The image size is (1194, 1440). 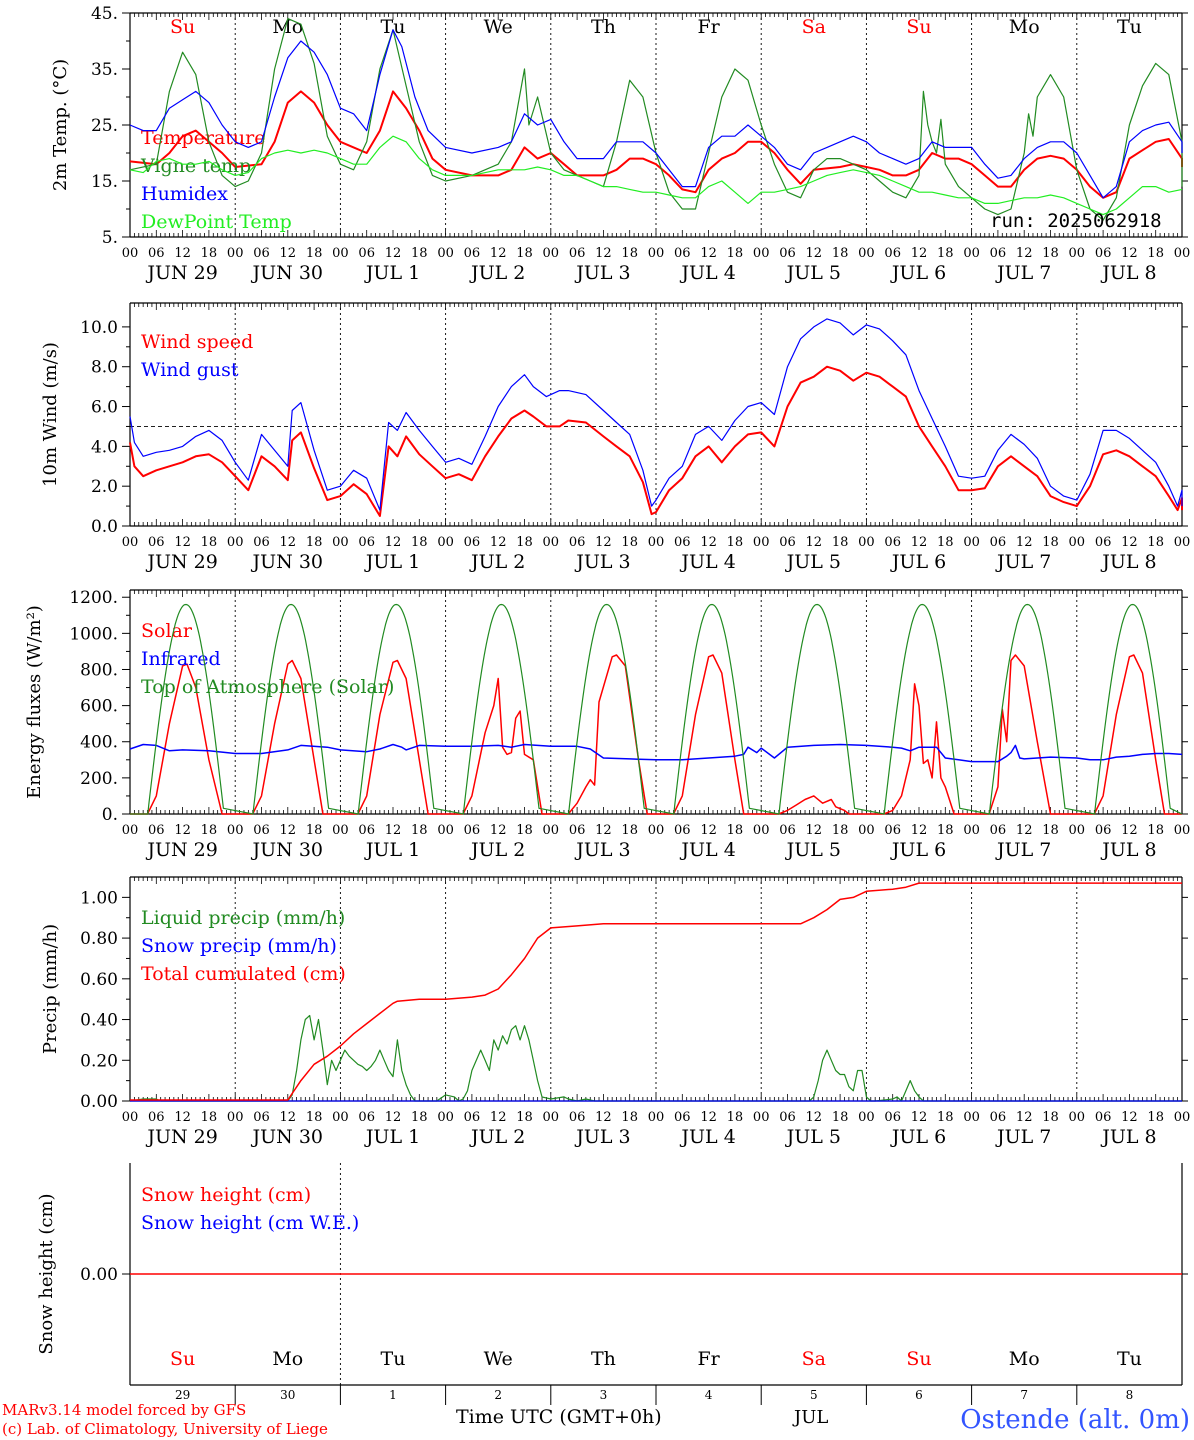 I want to click on y-tick-label: 1000., so click(x=93, y=634).